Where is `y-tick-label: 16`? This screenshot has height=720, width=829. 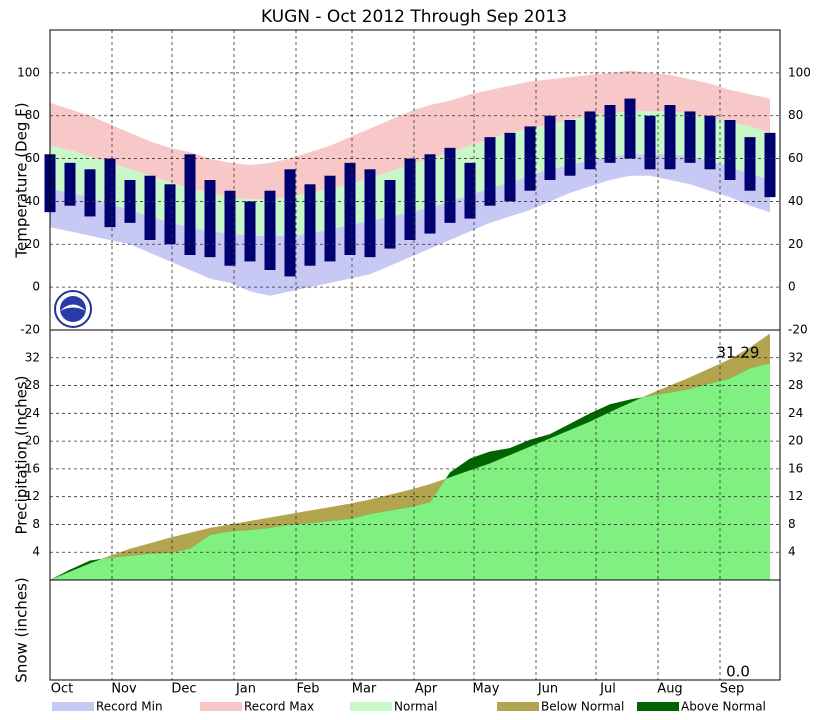
y-tick-label: 16 is located at coordinates (32, 468).